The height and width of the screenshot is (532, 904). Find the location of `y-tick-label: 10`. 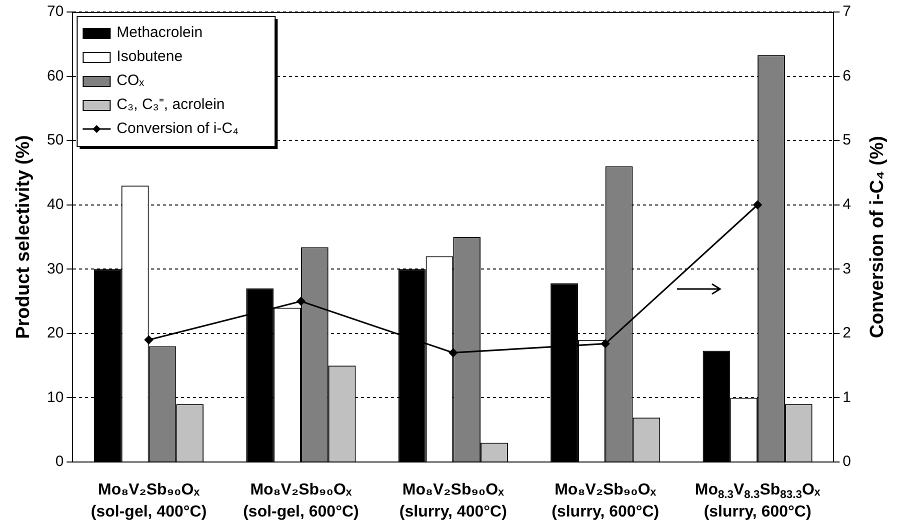

y-tick-label: 10 is located at coordinates (55, 397).